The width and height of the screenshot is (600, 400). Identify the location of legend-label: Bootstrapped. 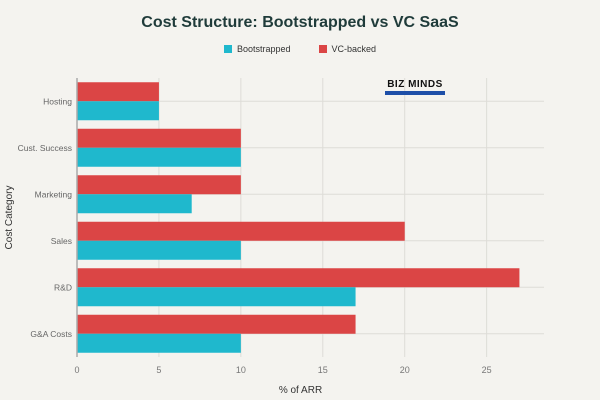
(263, 49).